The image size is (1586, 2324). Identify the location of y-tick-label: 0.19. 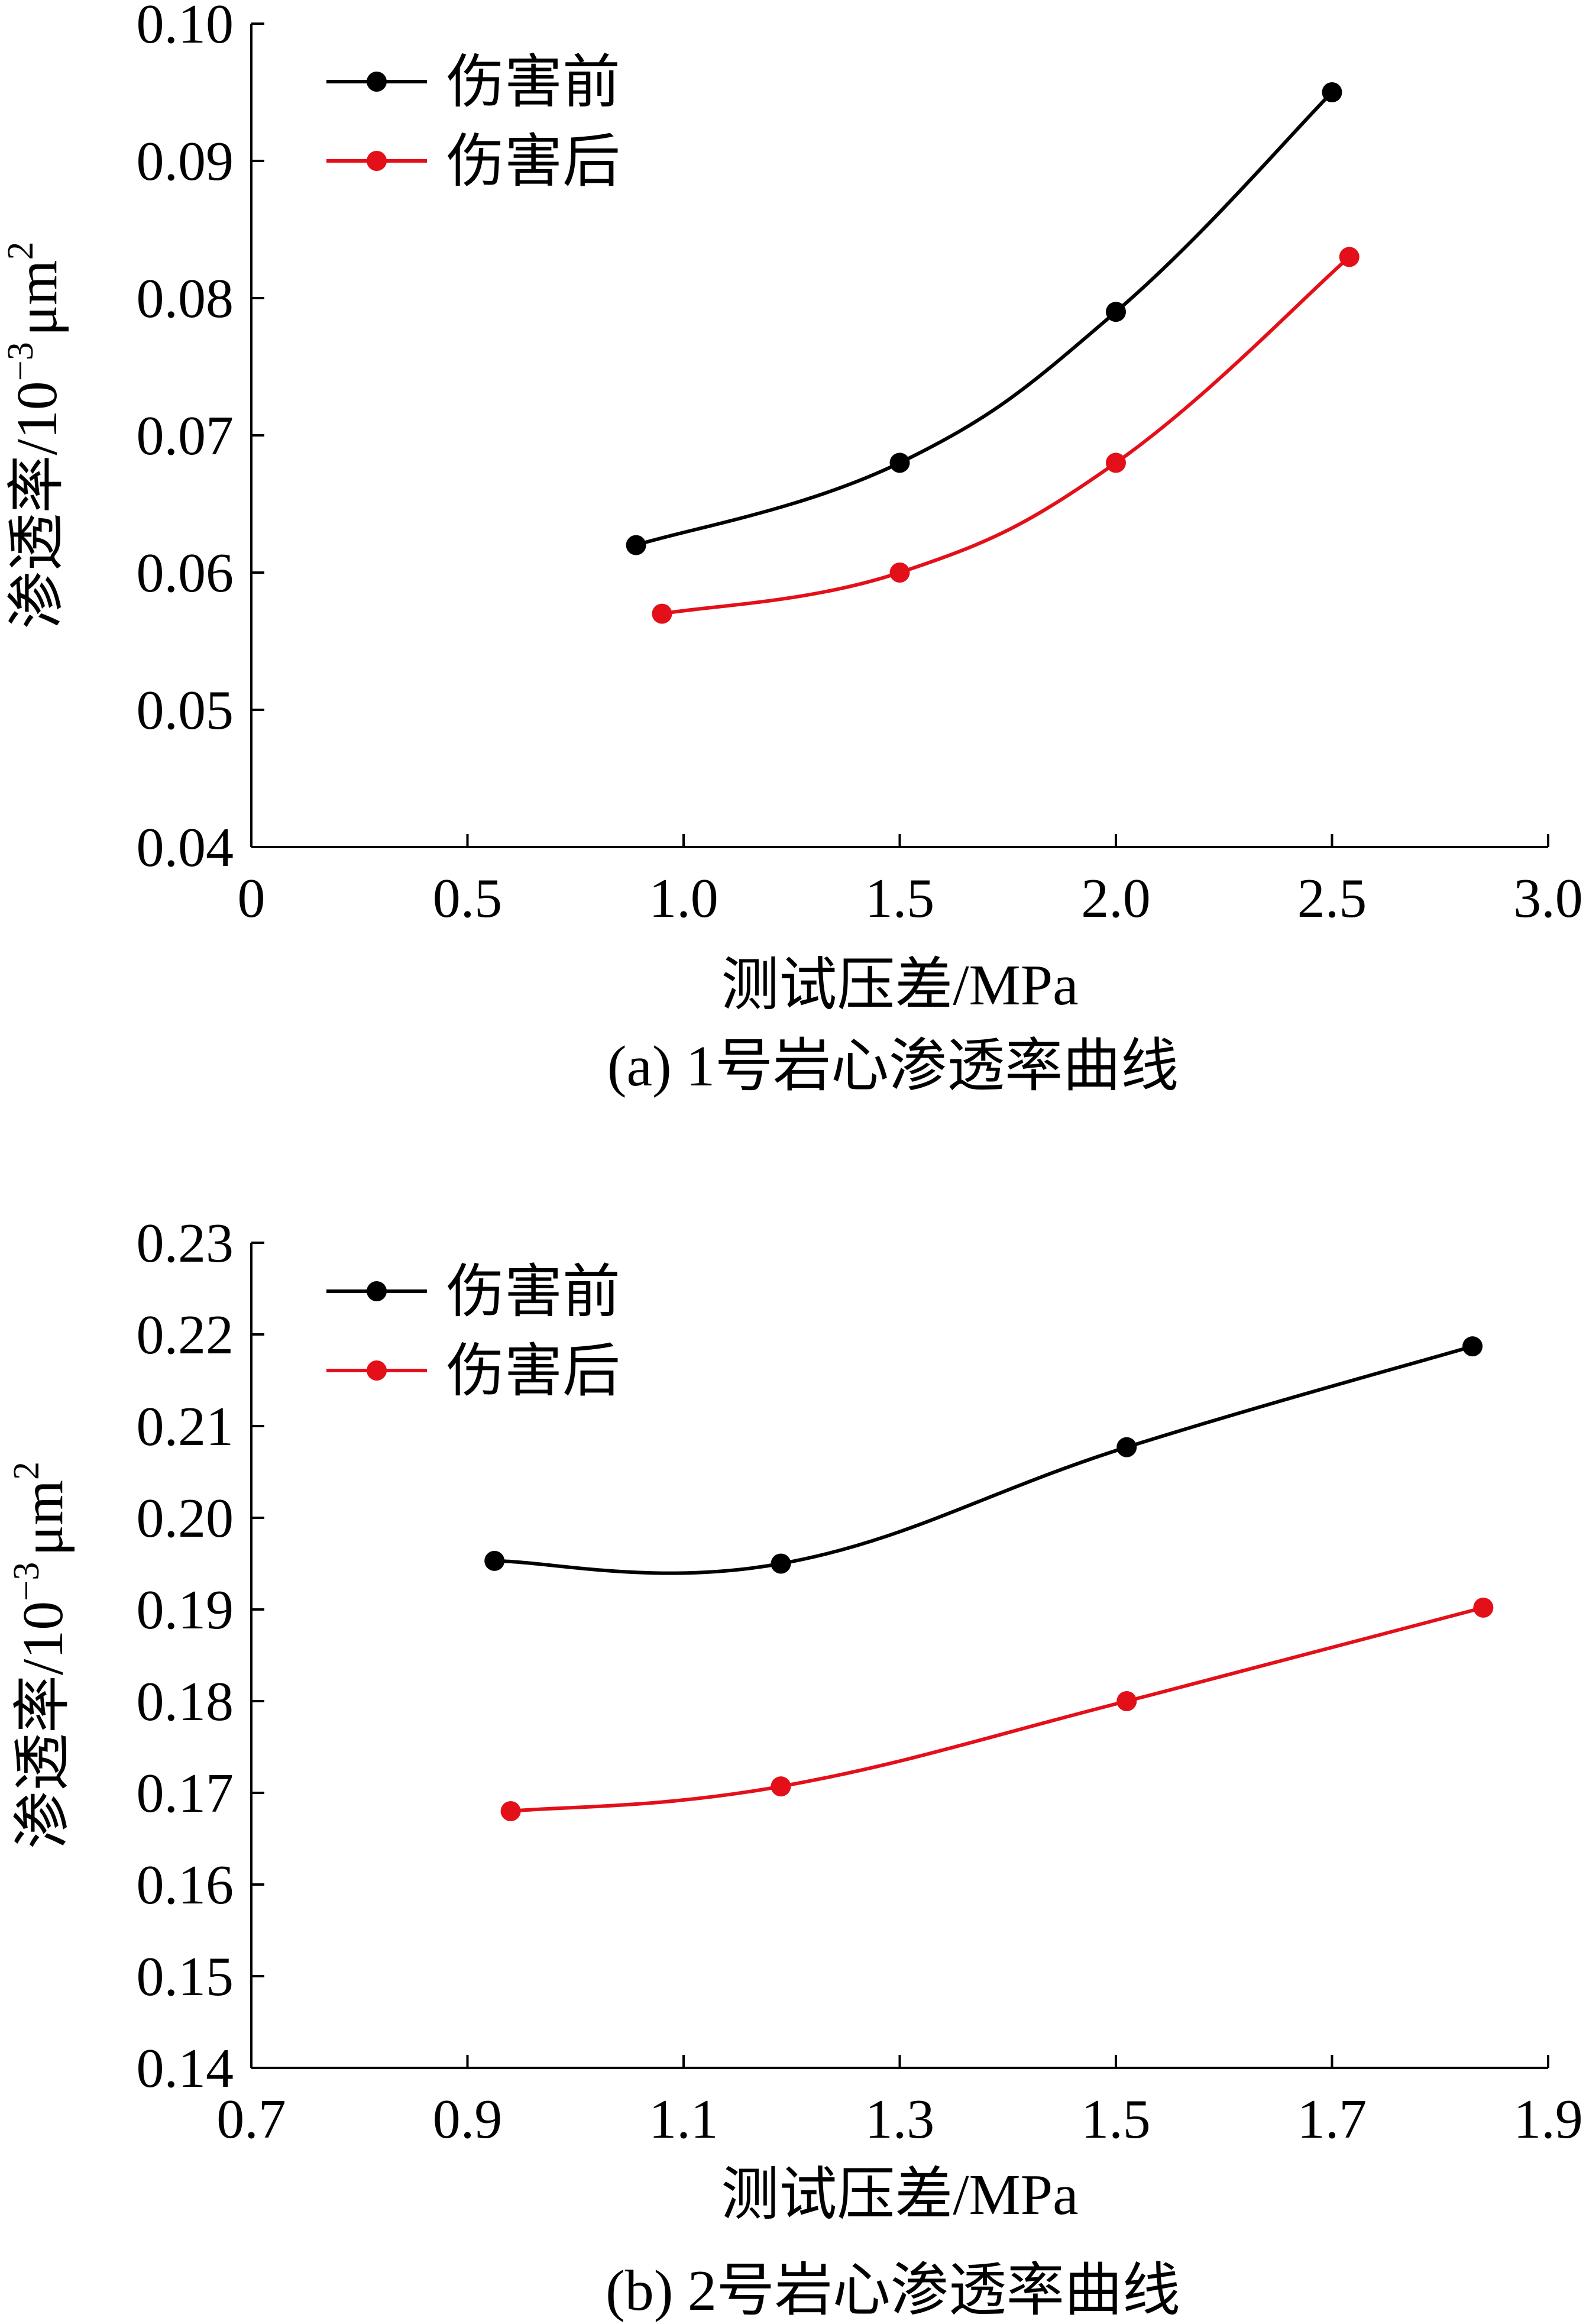
(185, 1610).